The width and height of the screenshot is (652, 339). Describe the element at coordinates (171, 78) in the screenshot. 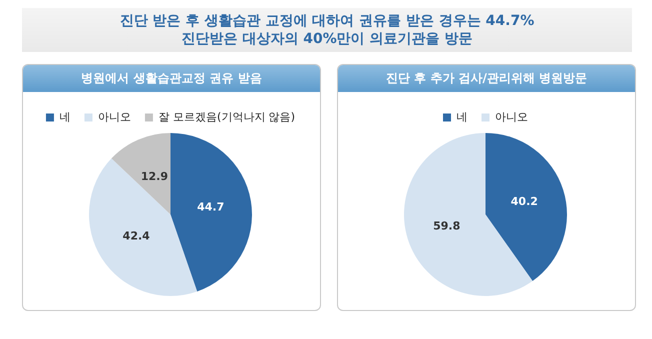

I see `chart-title: 병원에서 생활습관교정 권유 받음` at that location.